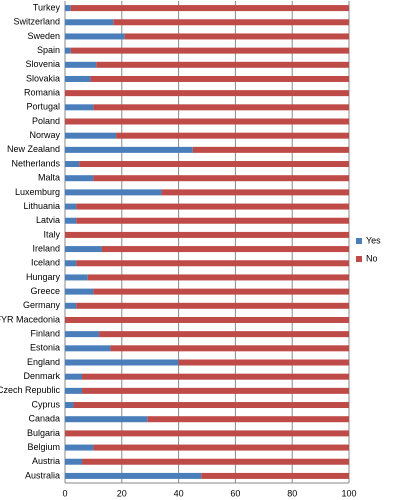 This screenshot has height=500, width=393. Describe the element at coordinates (36, 22) in the screenshot. I see `y-tick-label: Switzerland` at that location.